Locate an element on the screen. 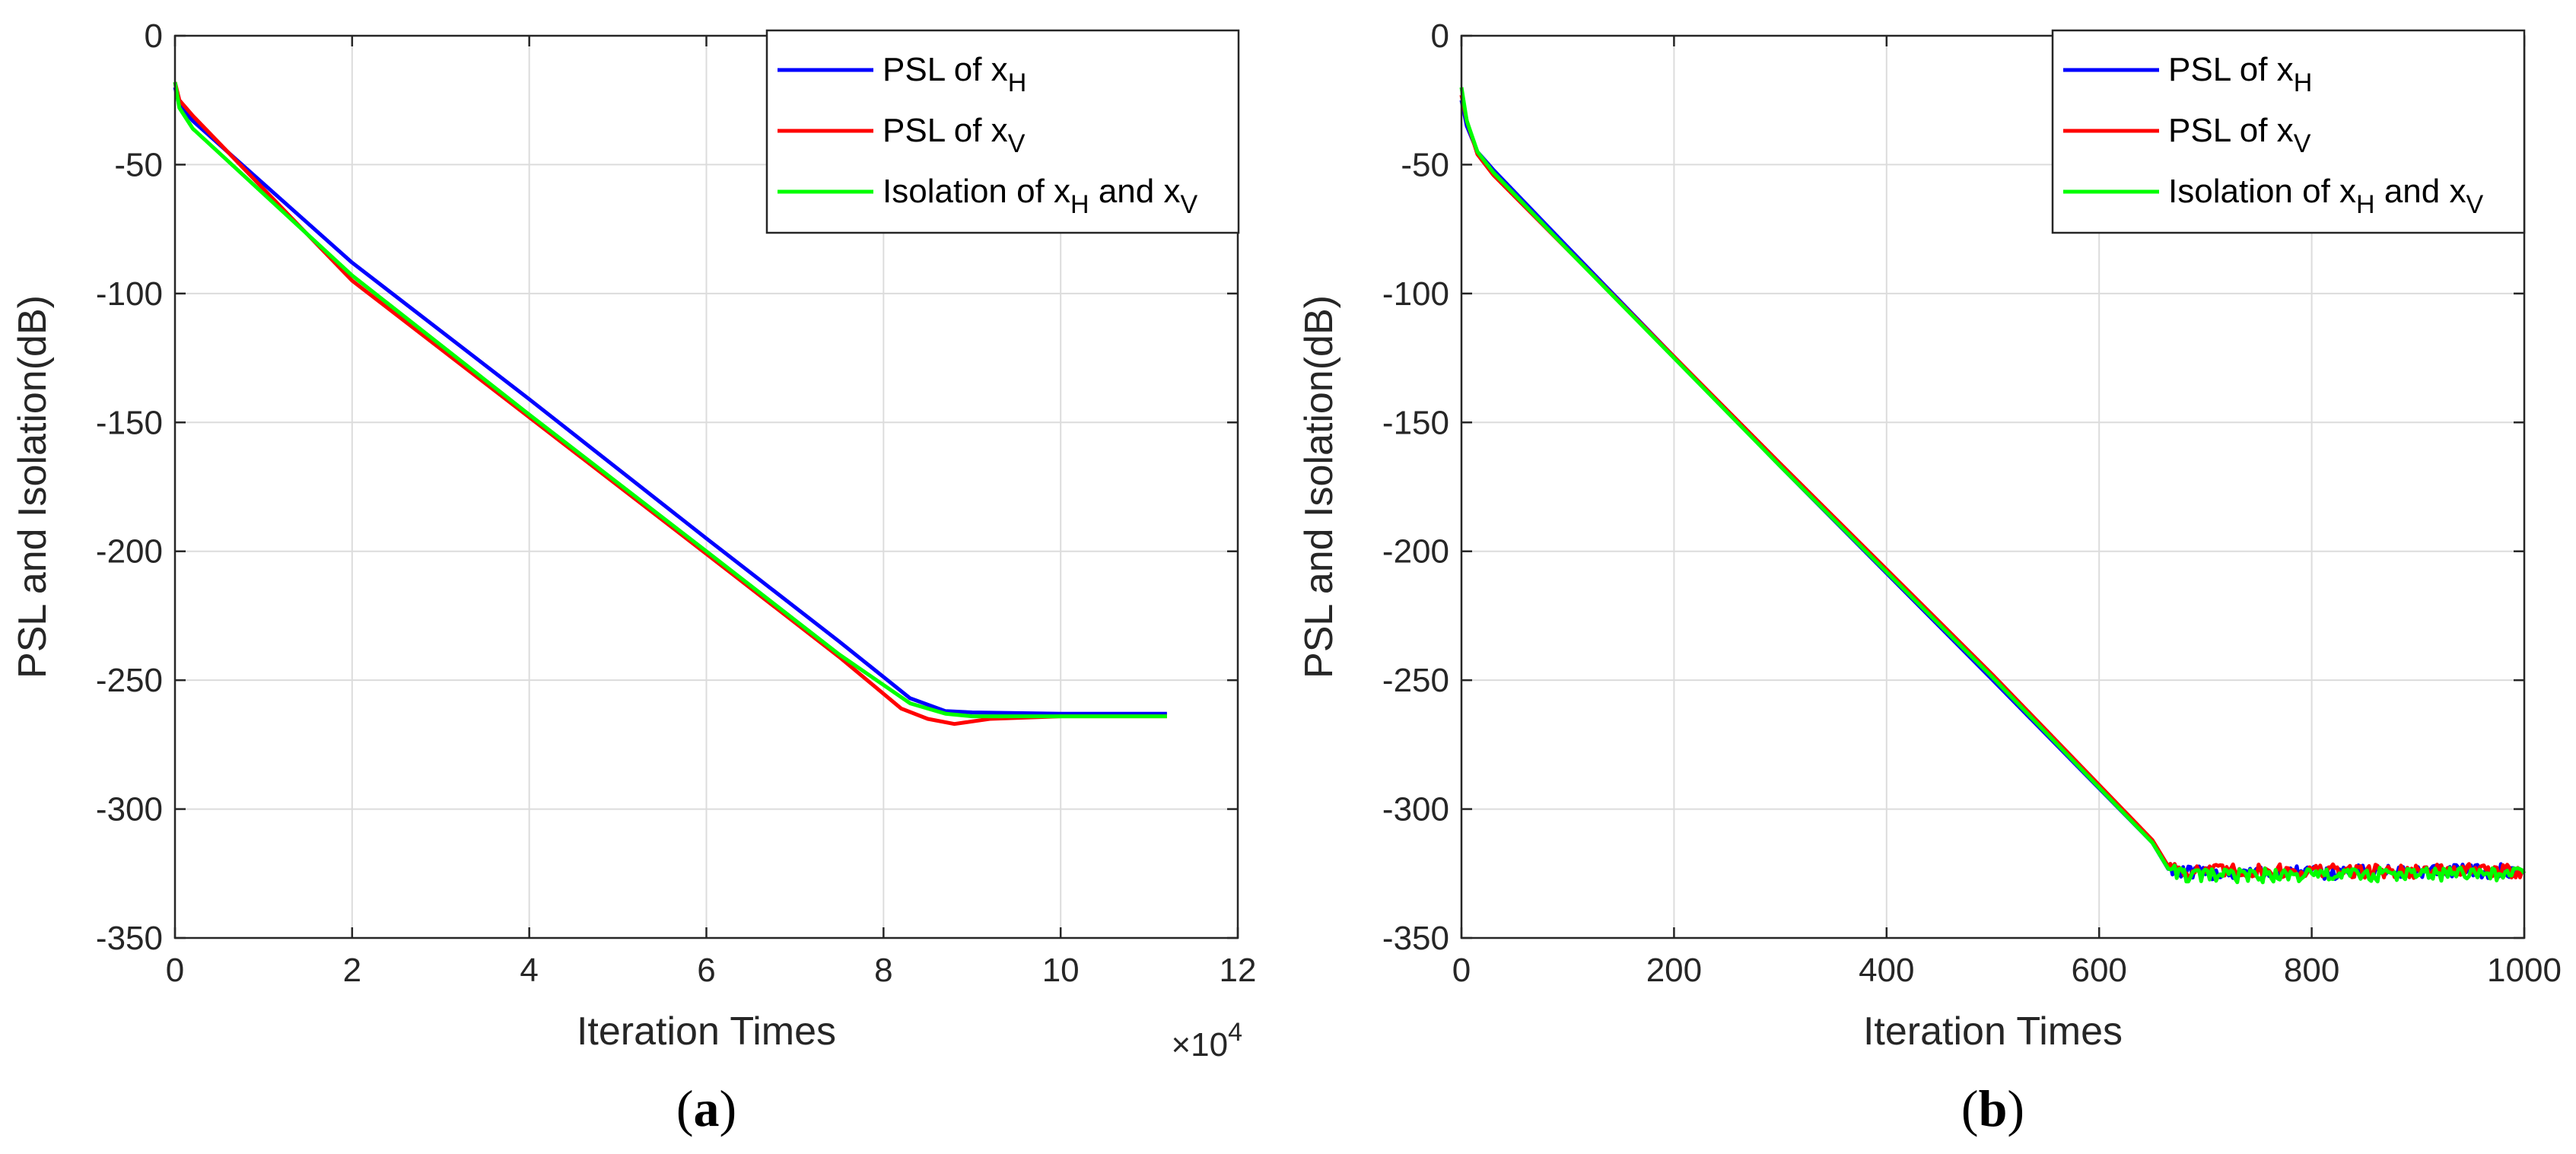  x-tick-label: 800 is located at coordinates (2311, 970).